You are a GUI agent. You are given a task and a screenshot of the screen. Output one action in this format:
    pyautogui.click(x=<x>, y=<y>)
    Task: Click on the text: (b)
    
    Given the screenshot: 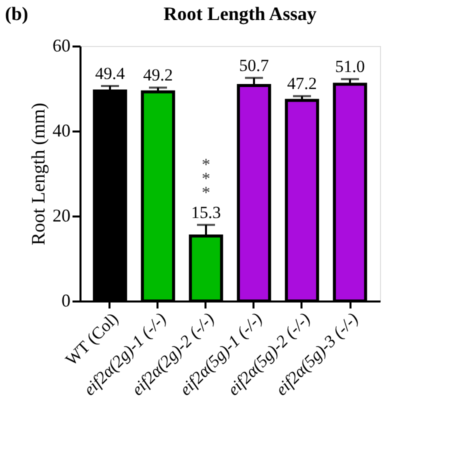 What is the action you would take?
    pyautogui.click(x=16, y=14)
    